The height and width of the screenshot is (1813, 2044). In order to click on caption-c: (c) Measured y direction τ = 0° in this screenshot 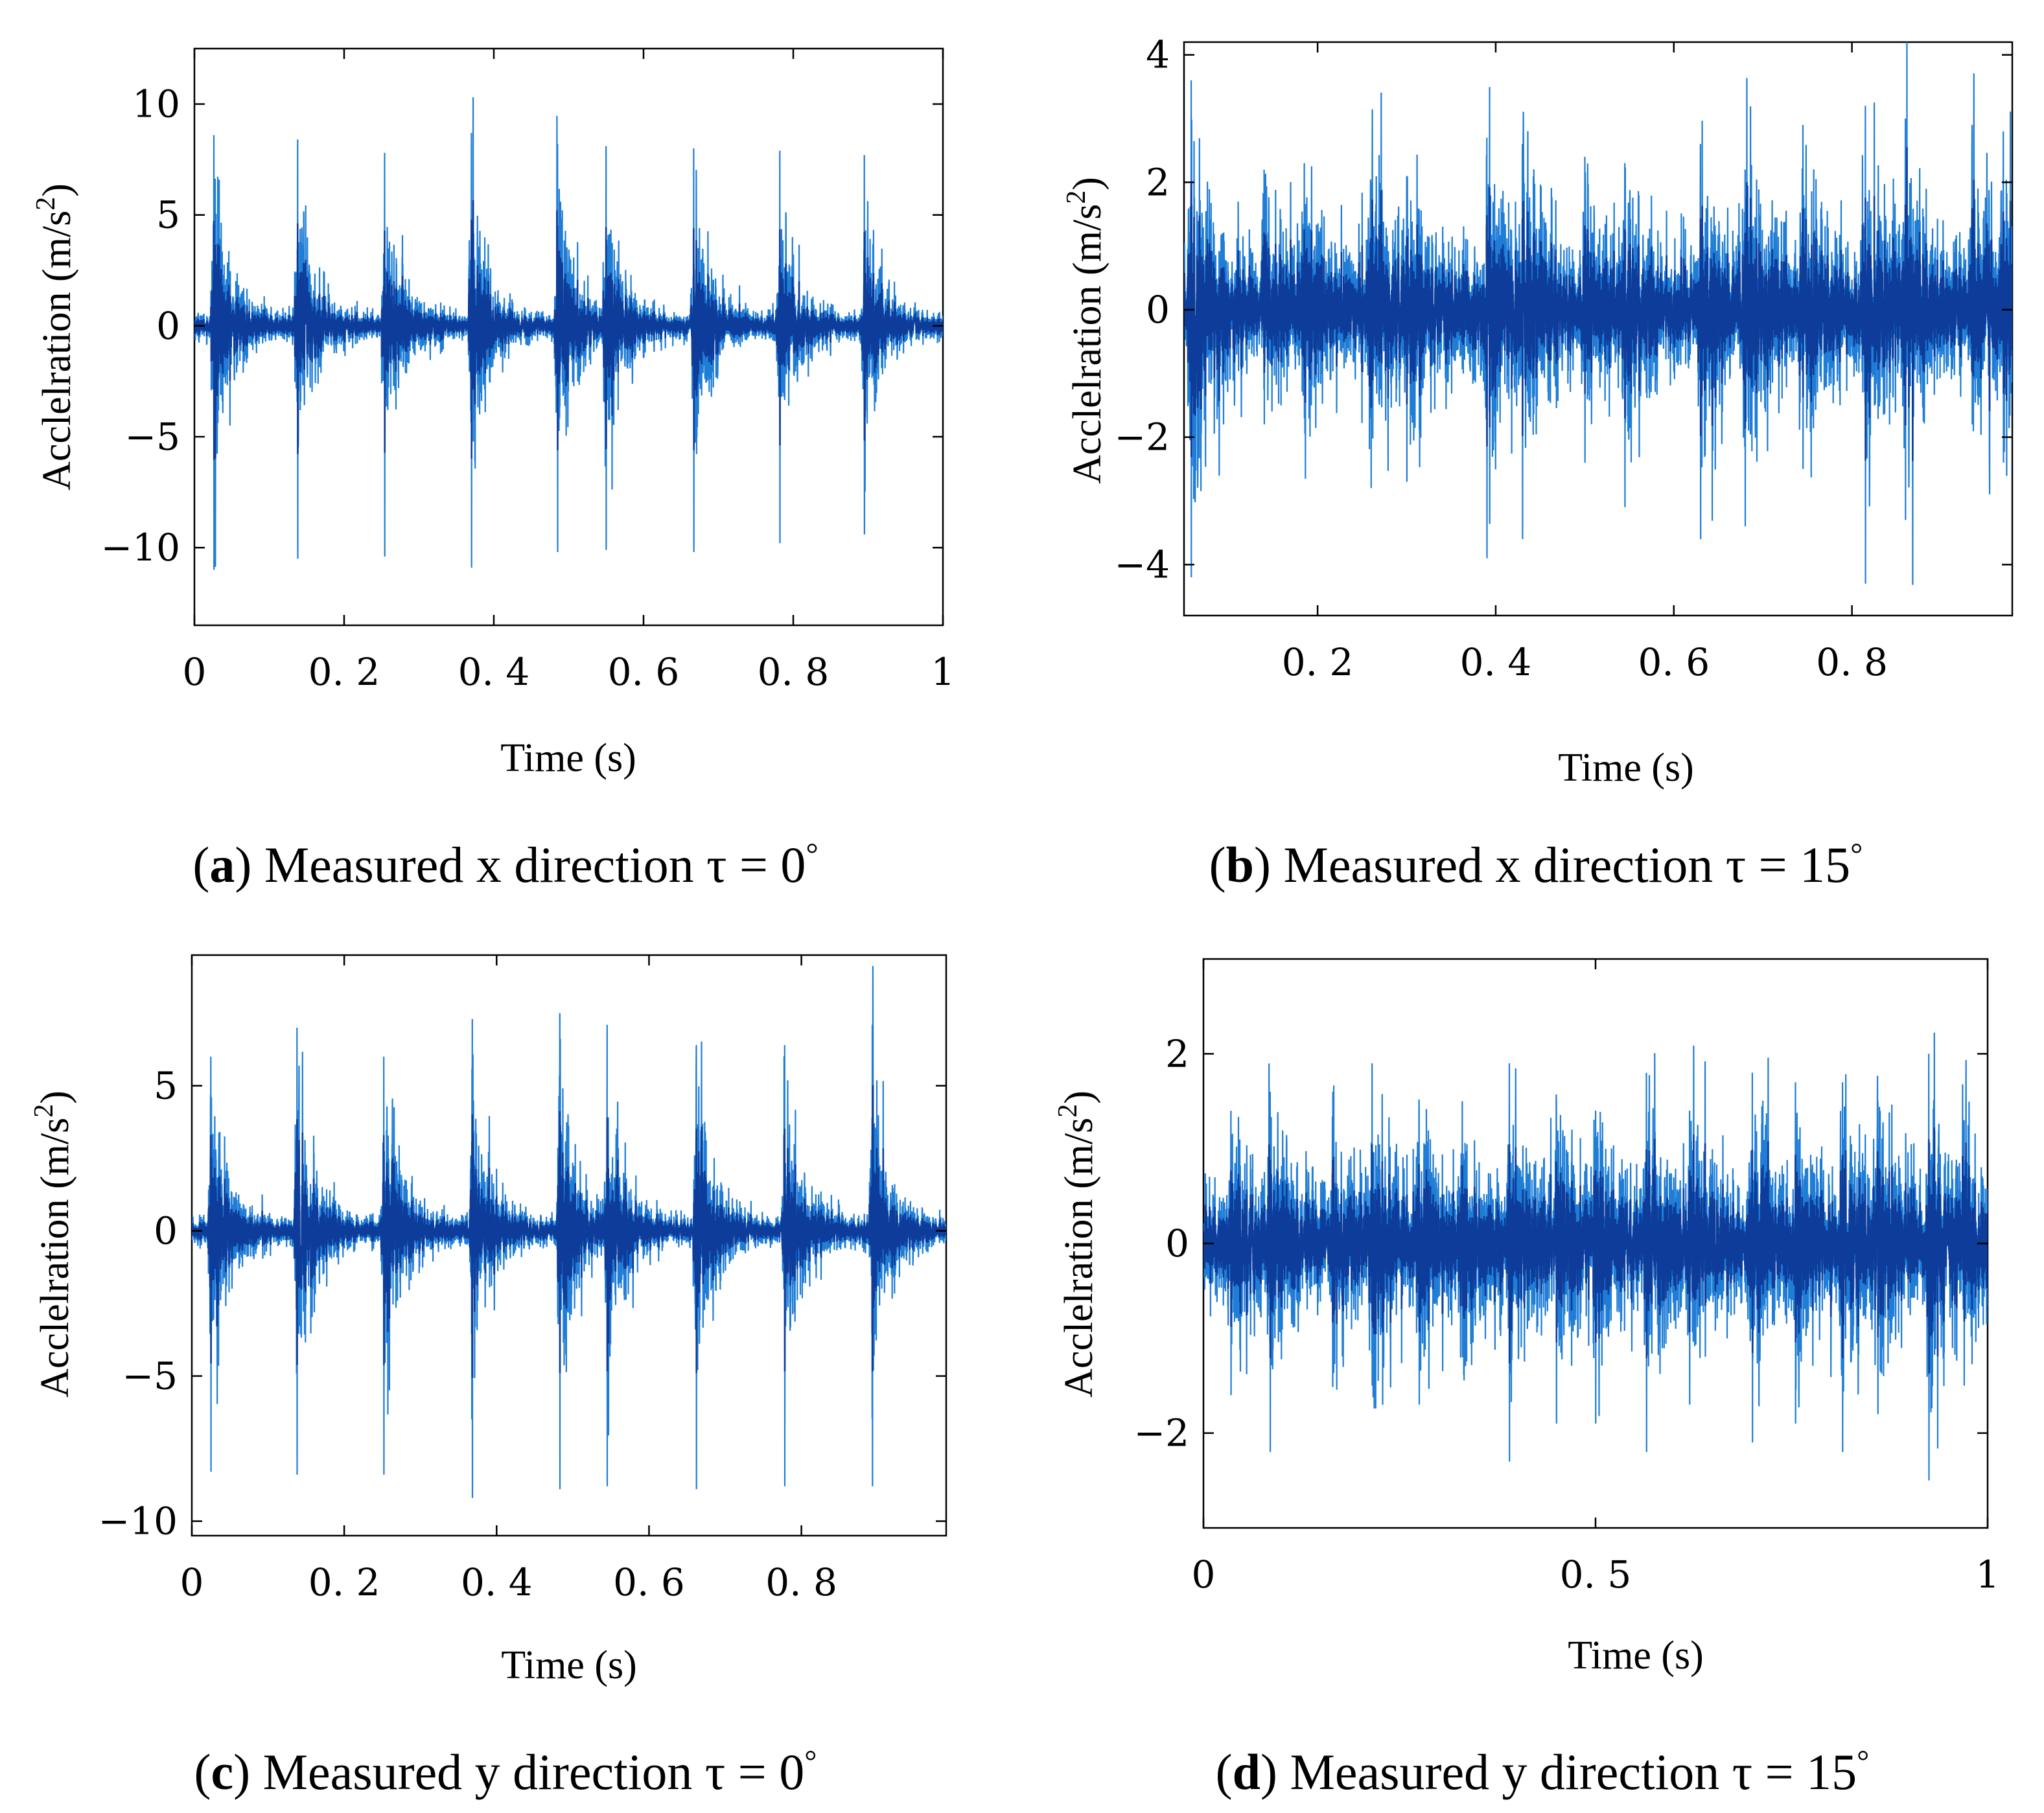, I will do `click(506, 1772)`.